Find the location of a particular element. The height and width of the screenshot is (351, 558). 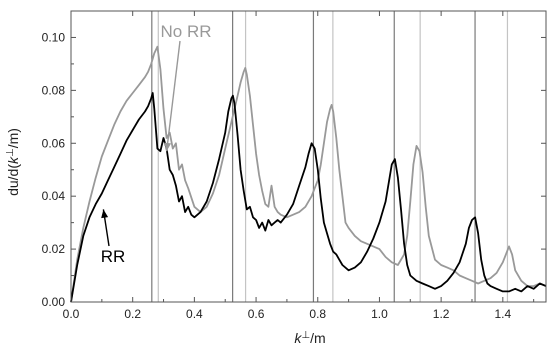

y-axis-label: du/d(k⊥/m) is located at coordinates (13, 162).